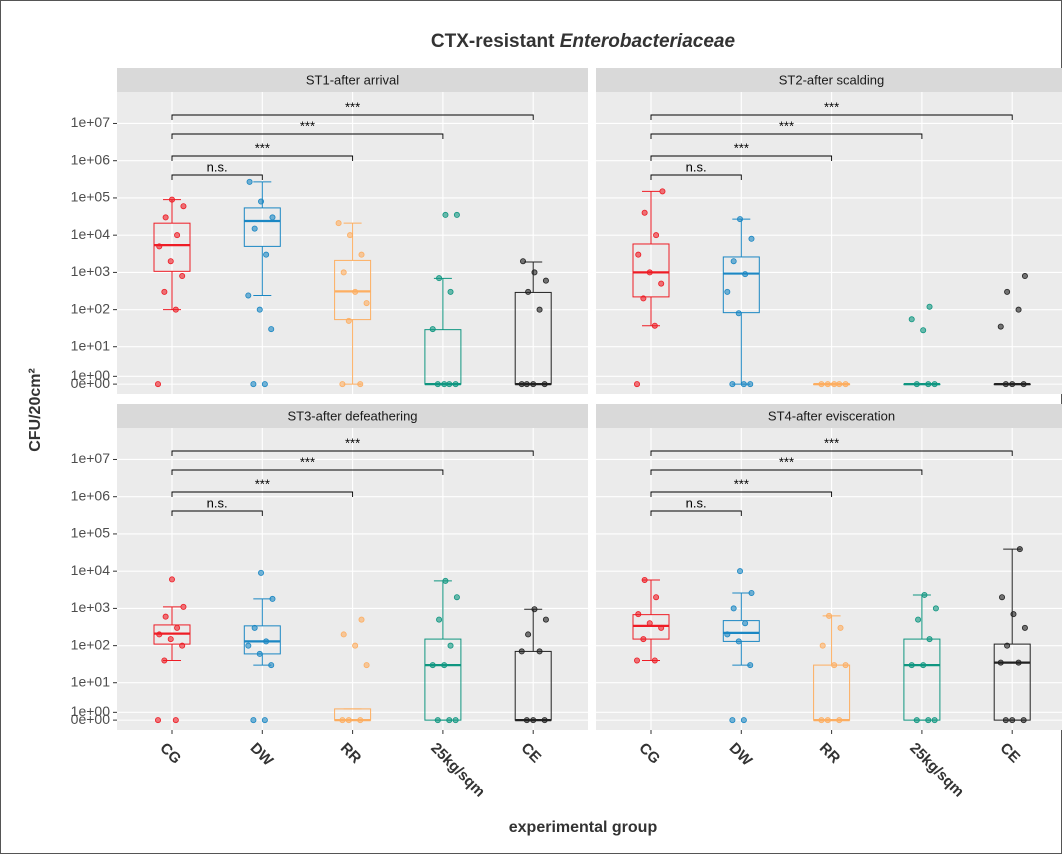 This screenshot has width=1062, height=854. I want to click on strip-title: ST3-after defeathering, so click(352, 415).